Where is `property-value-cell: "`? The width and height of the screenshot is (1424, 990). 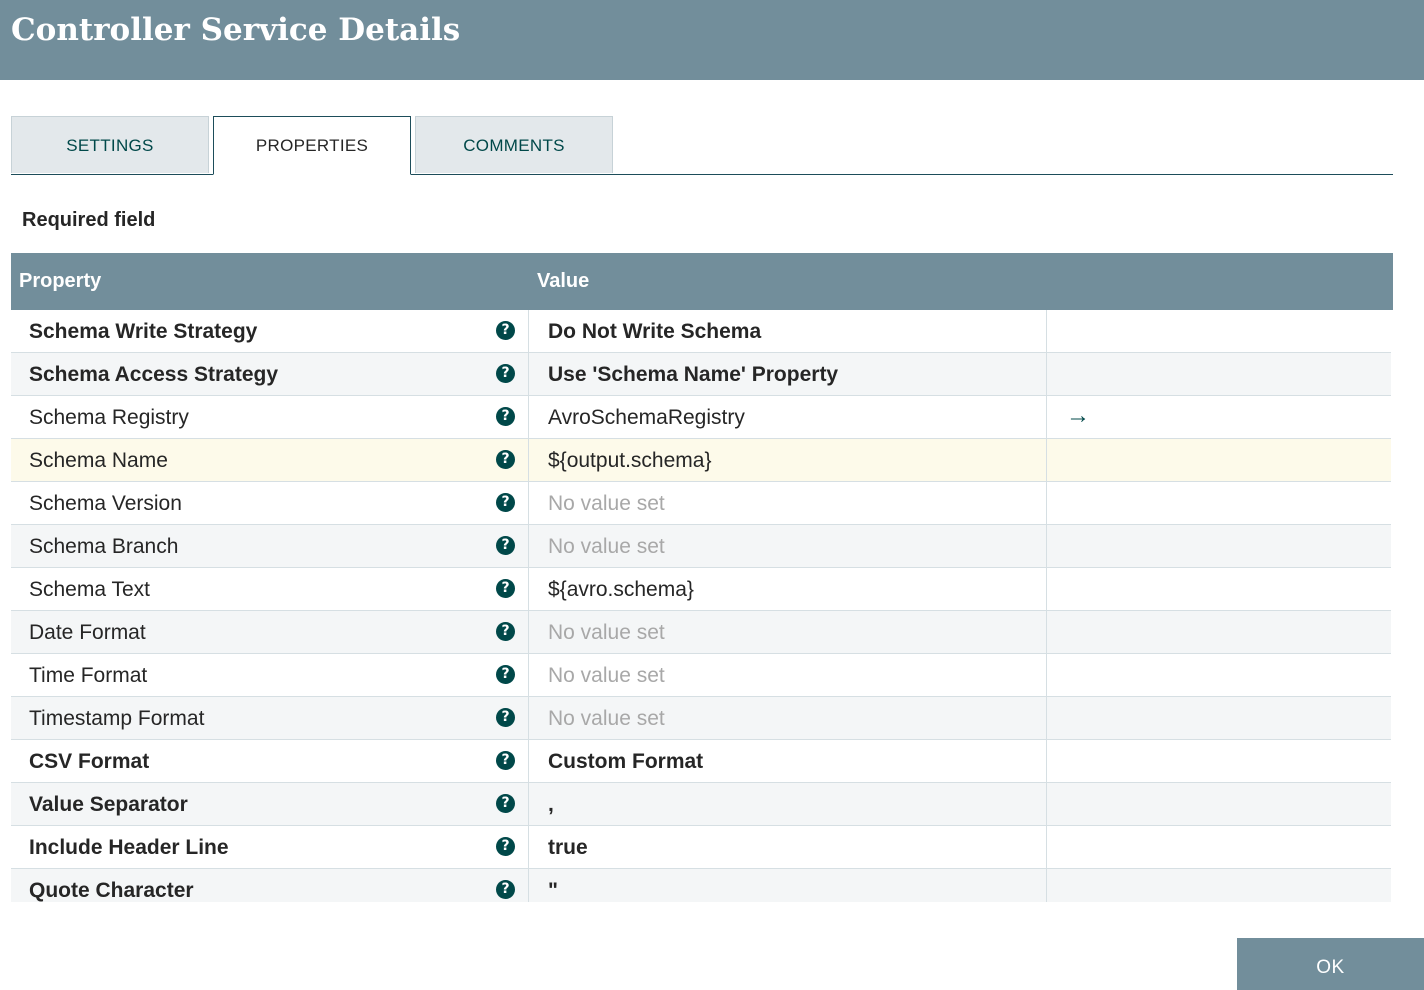 property-value-cell: " is located at coordinates (788, 885).